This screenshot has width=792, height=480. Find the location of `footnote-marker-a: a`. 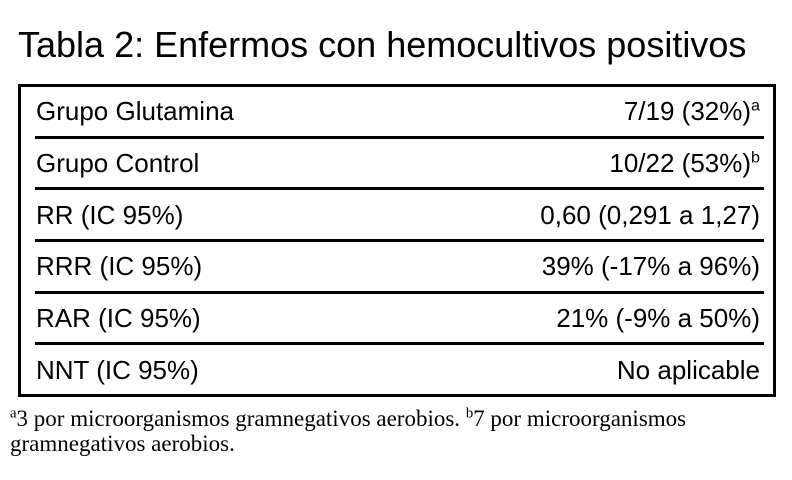

footnote-marker-a: a is located at coordinates (13, 413).